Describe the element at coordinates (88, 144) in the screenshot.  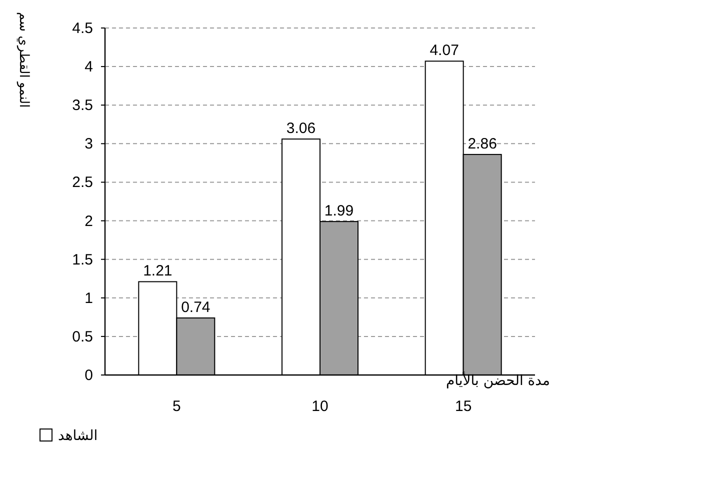
I see `y-tick-label: 3` at that location.